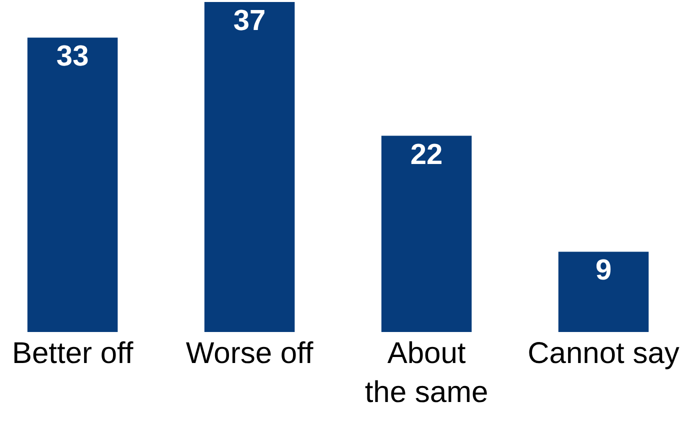 Image resolution: width=692 pixels, height=438 pixels. I want to click on x-tick-label: Cannot say, so click(604, 353).